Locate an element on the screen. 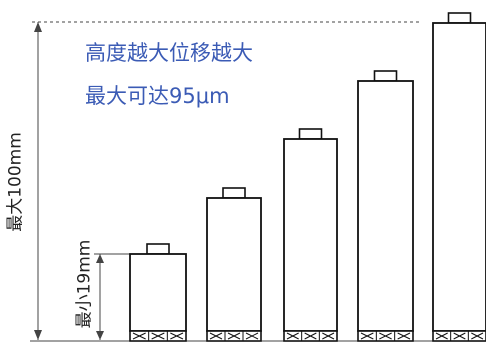 The width and height of the screenshot is (486, 351). actuator-5-cap is located at coordinates (459, 18).